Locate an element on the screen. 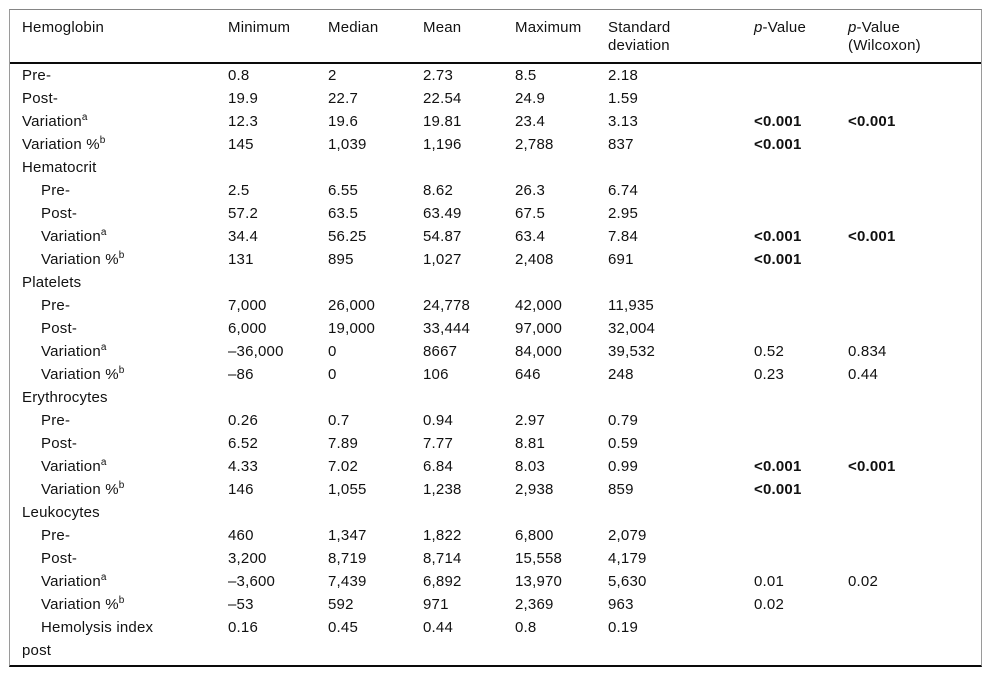  value-cell: 6.52 is located at coordinates (243, 443).